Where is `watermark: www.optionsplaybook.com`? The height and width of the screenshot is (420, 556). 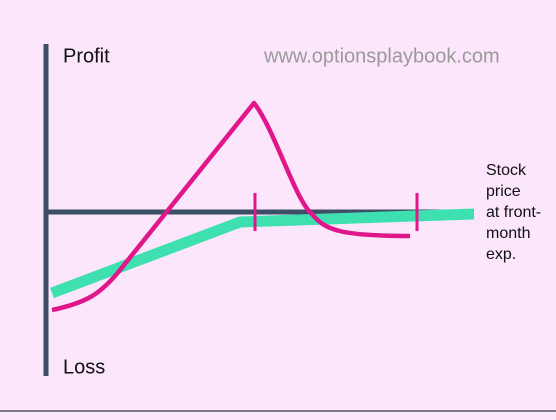
watermark: www.optionsplaybook.com is located at coordinates (381, 56).